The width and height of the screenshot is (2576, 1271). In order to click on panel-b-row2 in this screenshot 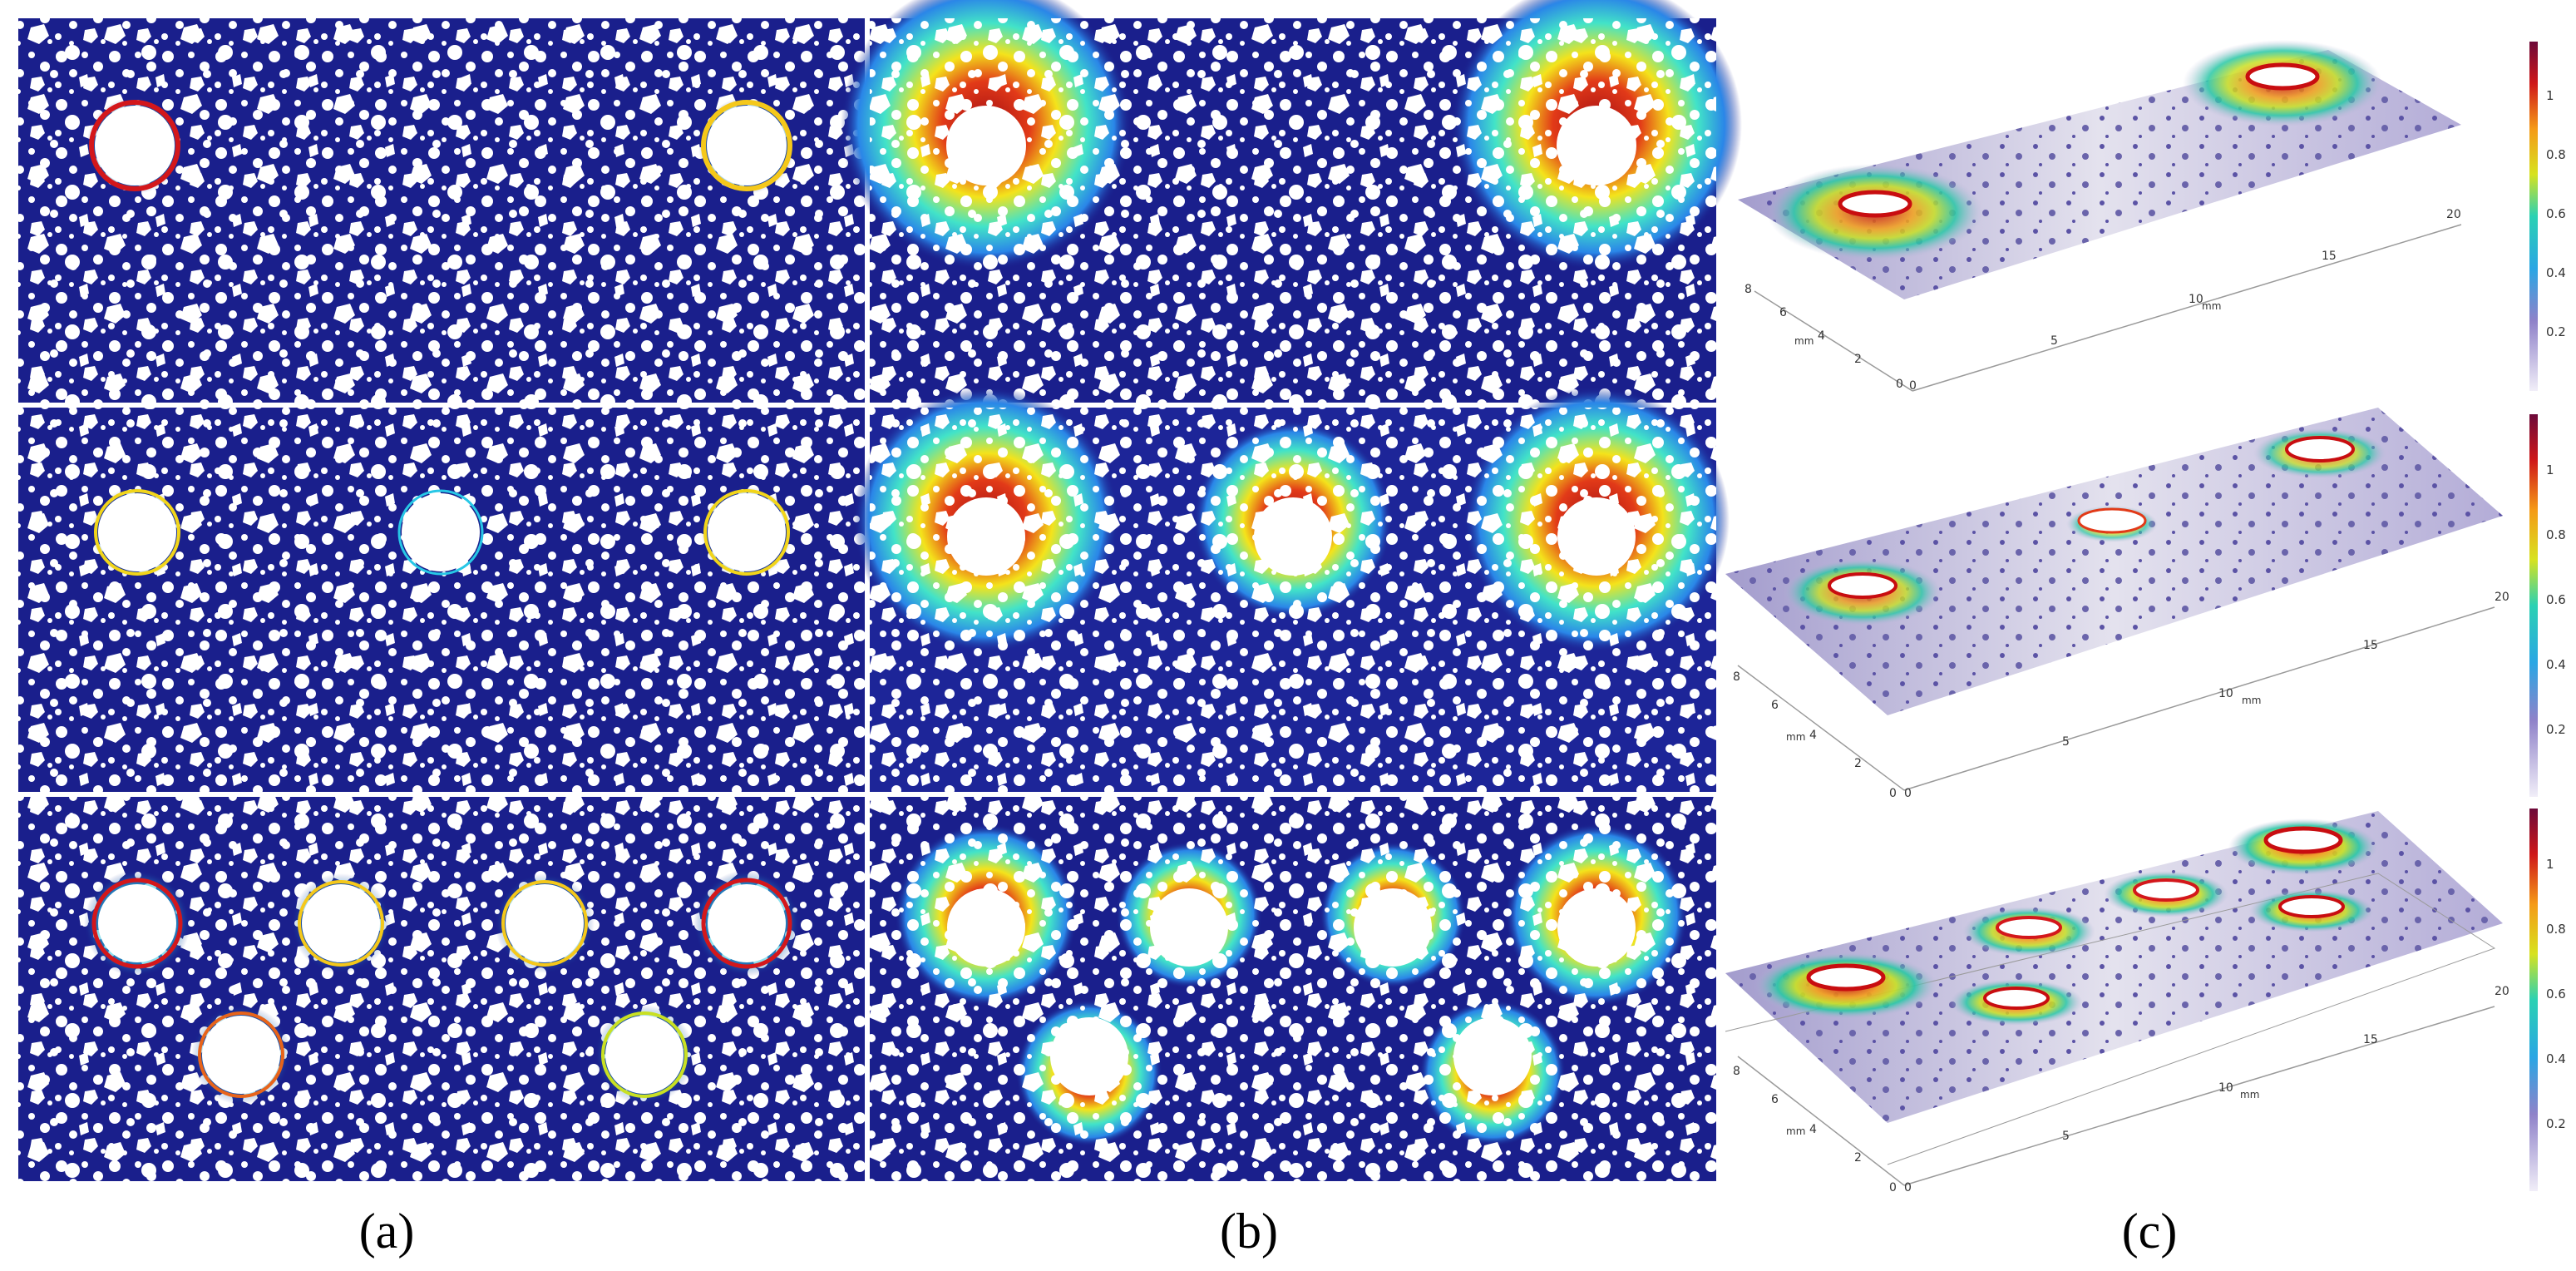, I will do `click(1291, 589)`.